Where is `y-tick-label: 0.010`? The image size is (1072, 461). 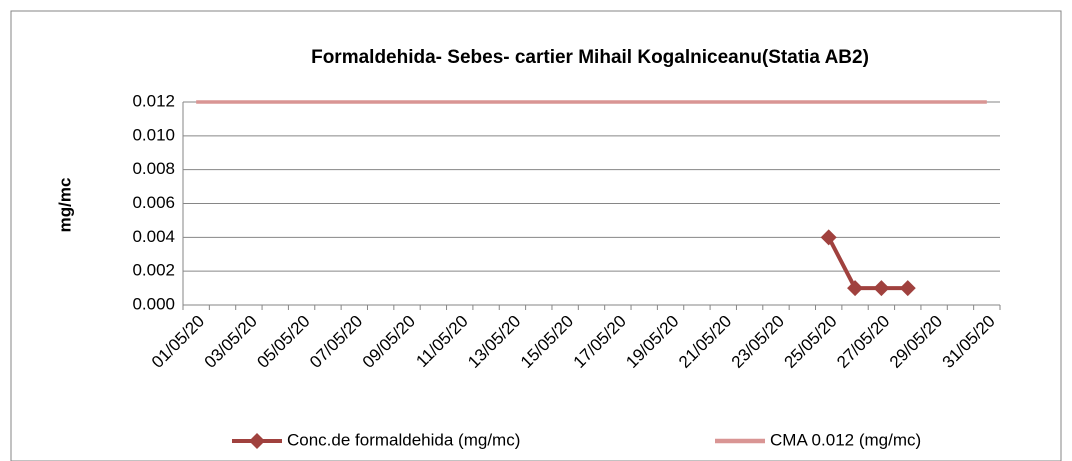 y-tick-label: 0.010 is located at coordinates (153, 134).